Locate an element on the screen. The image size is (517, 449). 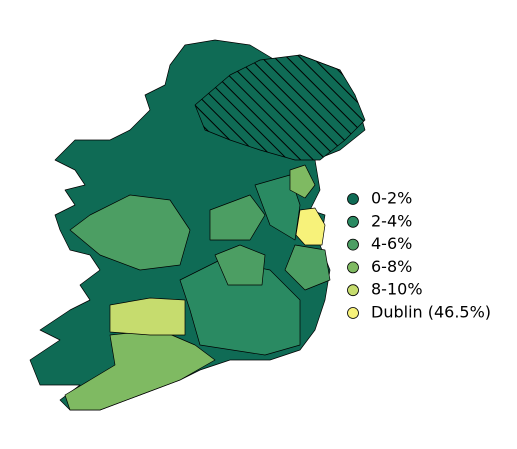
legend-label: 6-8% is located at coordinates (391, 266).